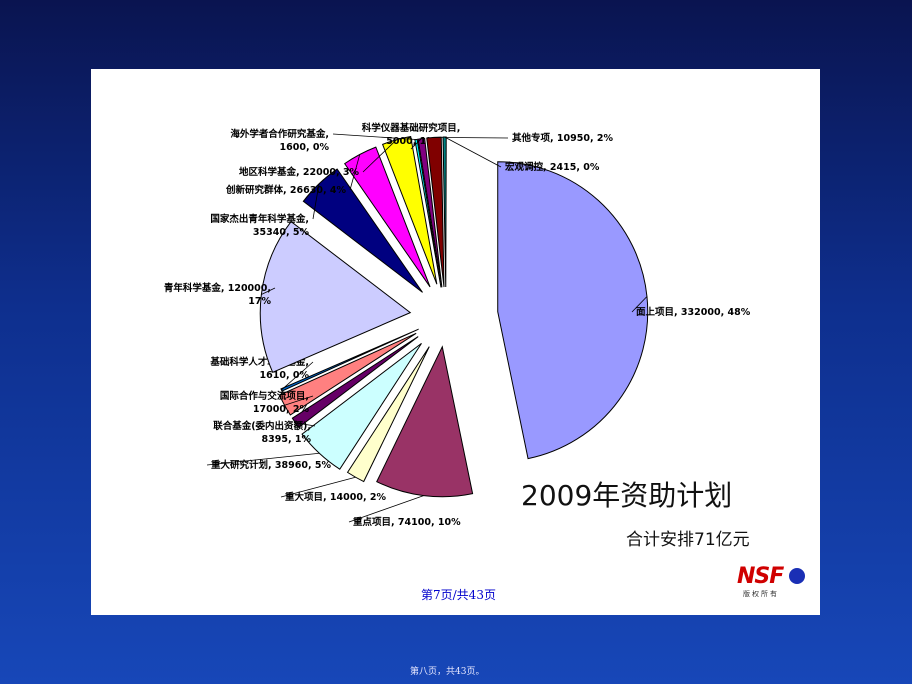 The image size is (912, 684). Describe the element at coordinates (797, 576) in the screenshot. I see `logo-dot-icon` at that location.